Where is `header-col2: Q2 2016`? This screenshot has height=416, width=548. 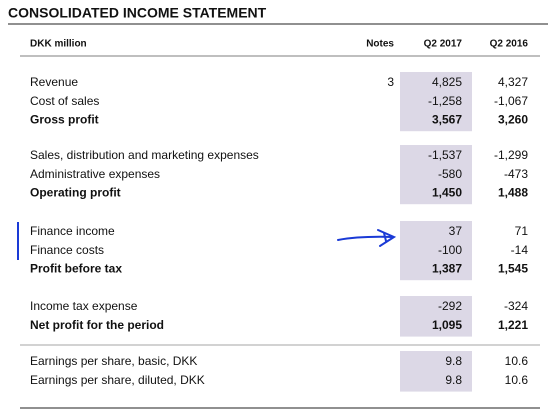
header-col2: Q2 2016 is located at coordinates (509, 44).